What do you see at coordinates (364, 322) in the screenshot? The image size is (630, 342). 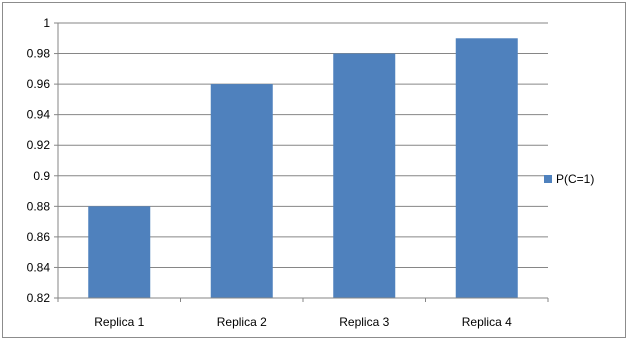 I see `x-tick-label: Replica 3` at bounding box center [364, 322].